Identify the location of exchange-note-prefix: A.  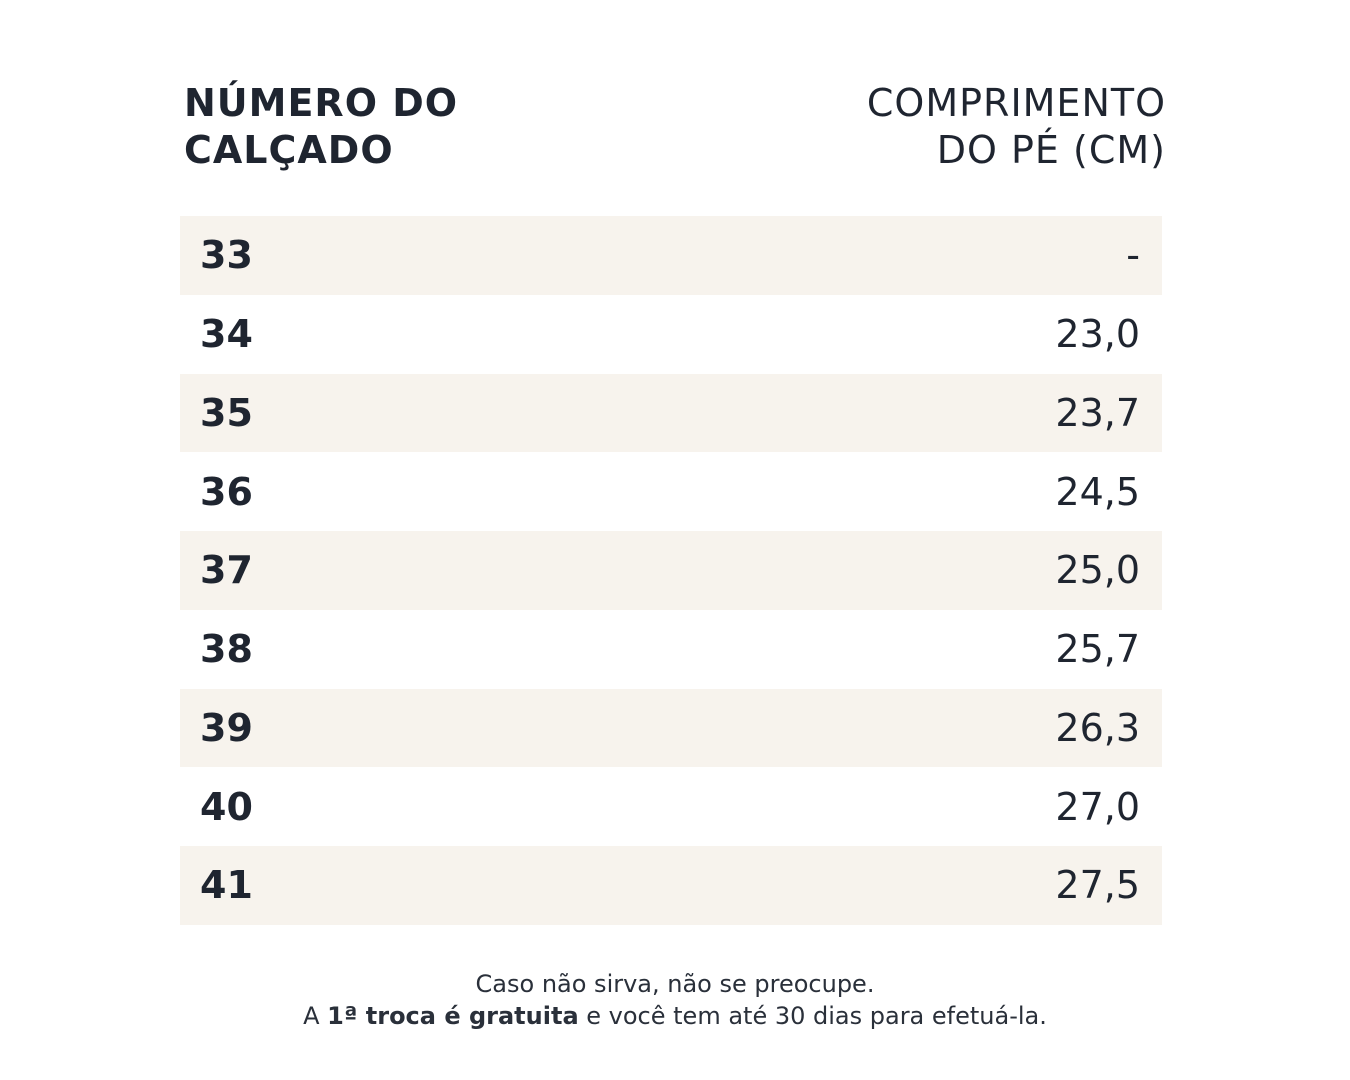
(315, 1016).